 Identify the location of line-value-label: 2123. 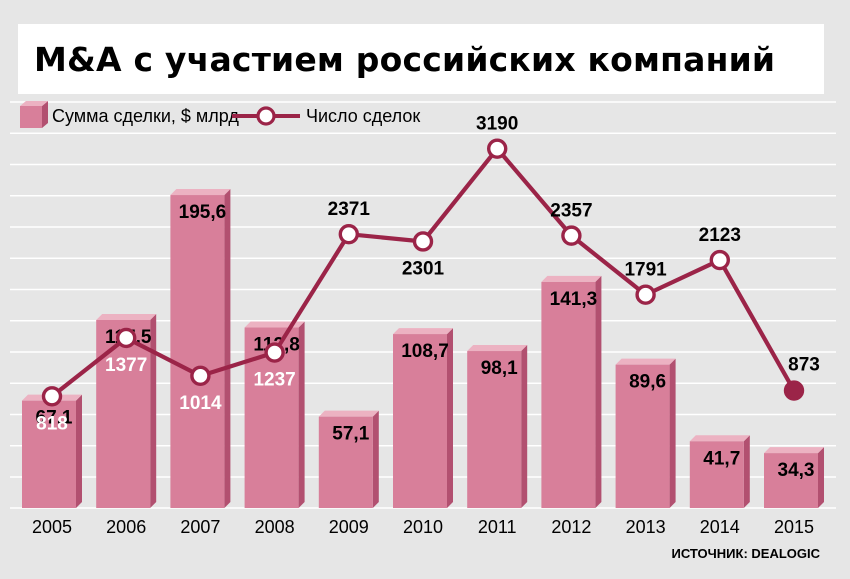
(720, 235).